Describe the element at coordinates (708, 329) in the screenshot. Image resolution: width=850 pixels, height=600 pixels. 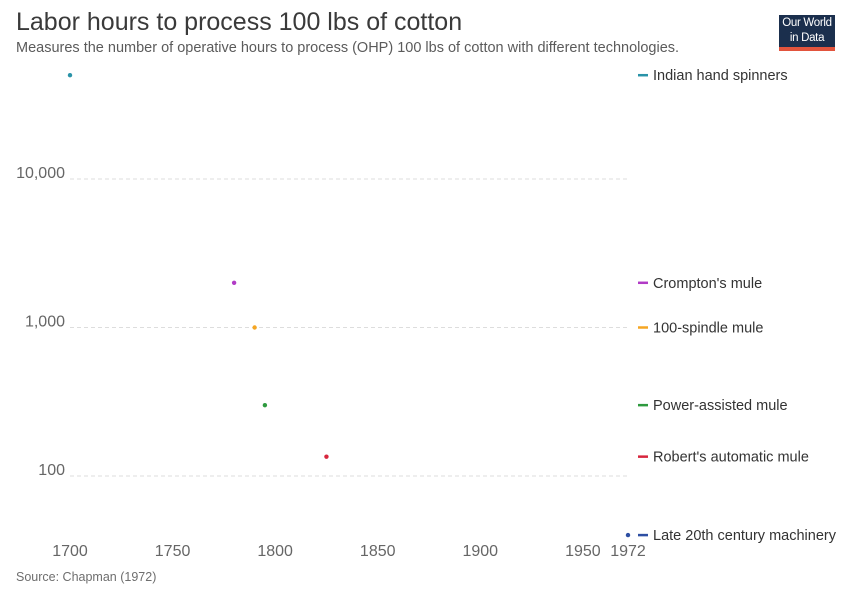
I see `legend-label: 100-spindle mule` at that location.